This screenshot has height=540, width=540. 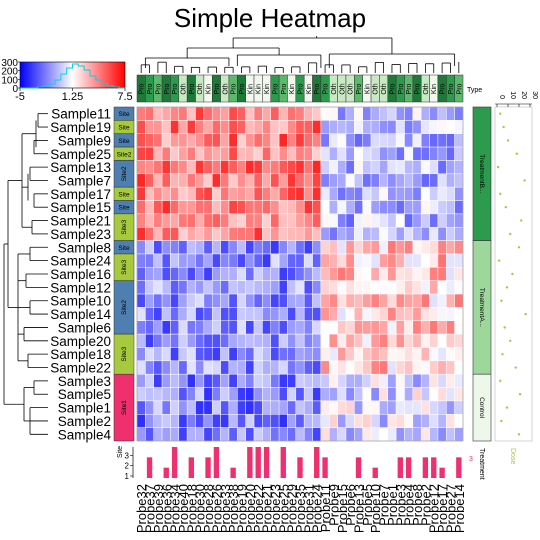 I want to click on type-label: Pro, so click(x=192, y=88).